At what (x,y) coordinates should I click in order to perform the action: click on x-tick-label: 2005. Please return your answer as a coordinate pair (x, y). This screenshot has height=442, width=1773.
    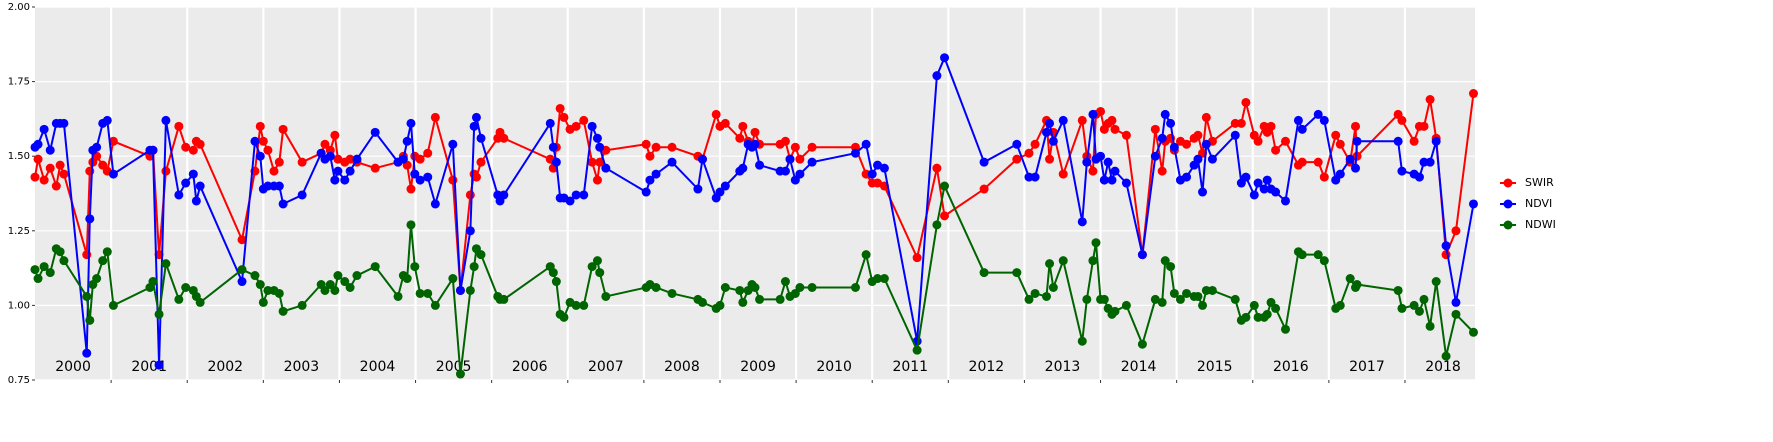
    Looking at the image, I should click on (454, 367).